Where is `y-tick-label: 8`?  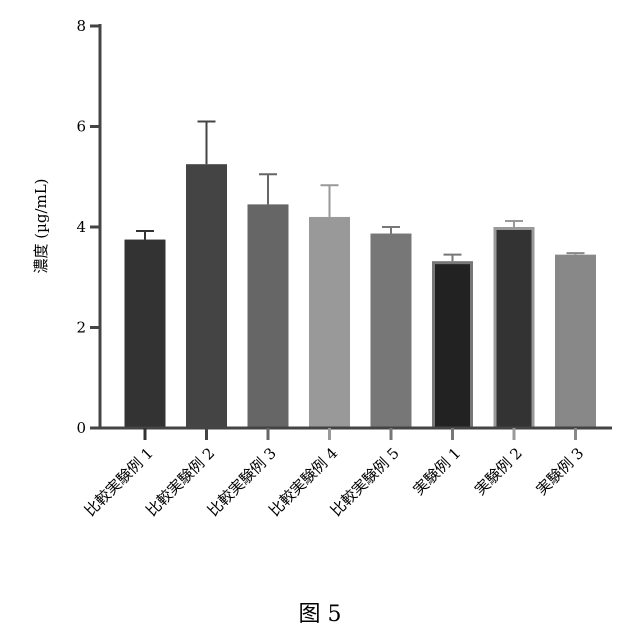
y-tick-label: 8 is located at coordinates (81, 26).